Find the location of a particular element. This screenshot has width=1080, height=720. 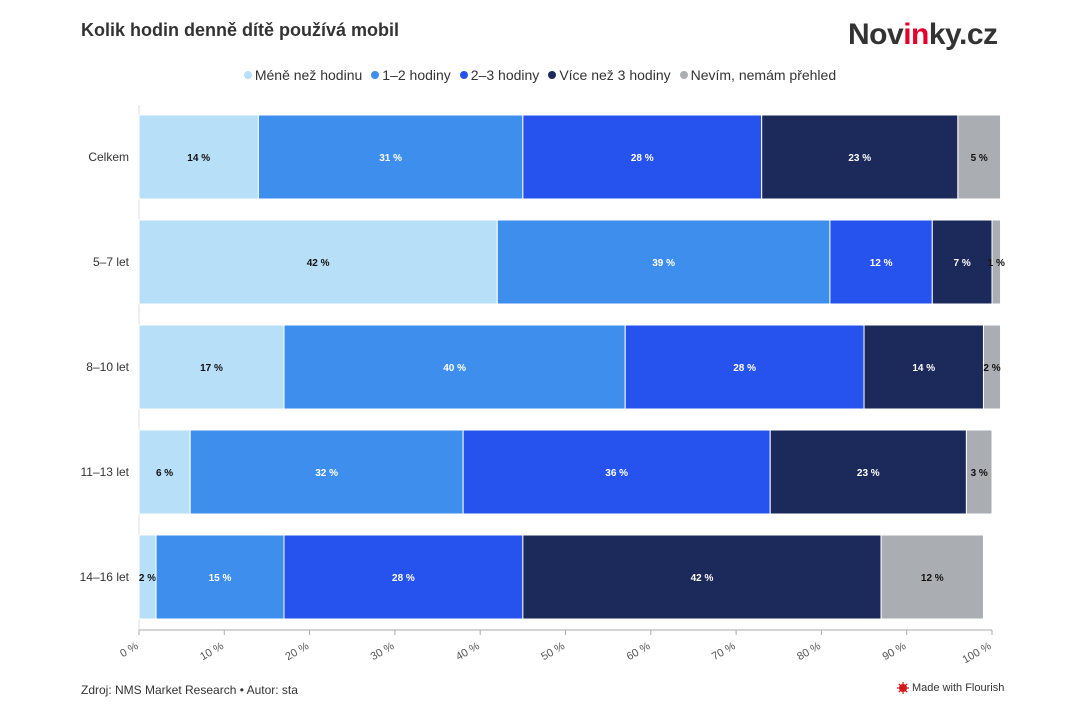

legend-item: Méně než hodinu is located at coordinates (303, 75).